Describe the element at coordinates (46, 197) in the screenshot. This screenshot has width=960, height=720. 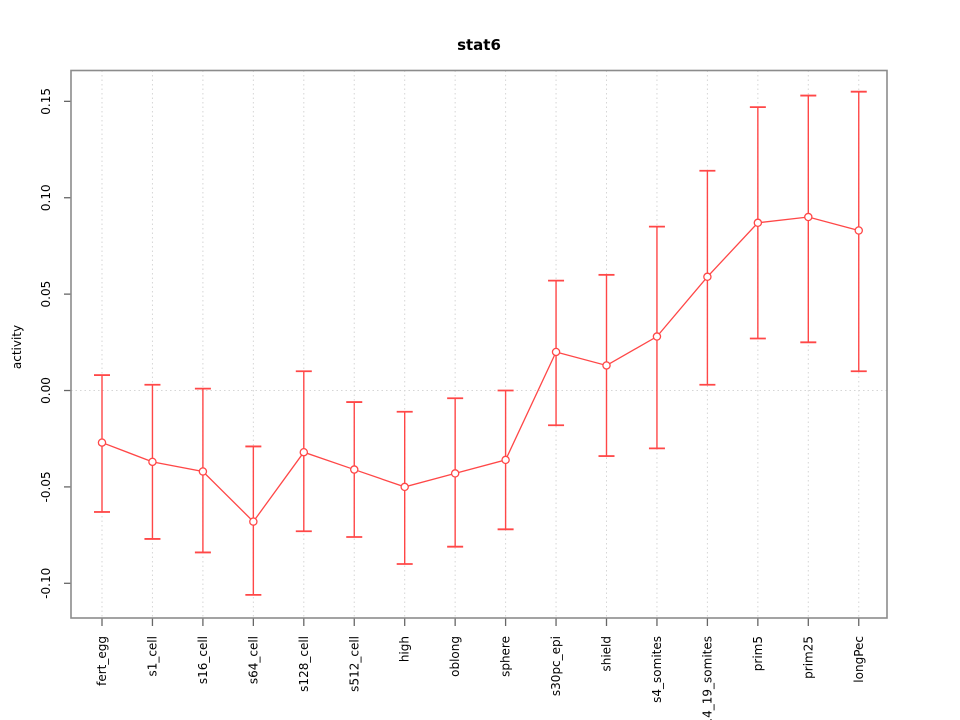
I see `y-tick-label: 0.10` at that location.